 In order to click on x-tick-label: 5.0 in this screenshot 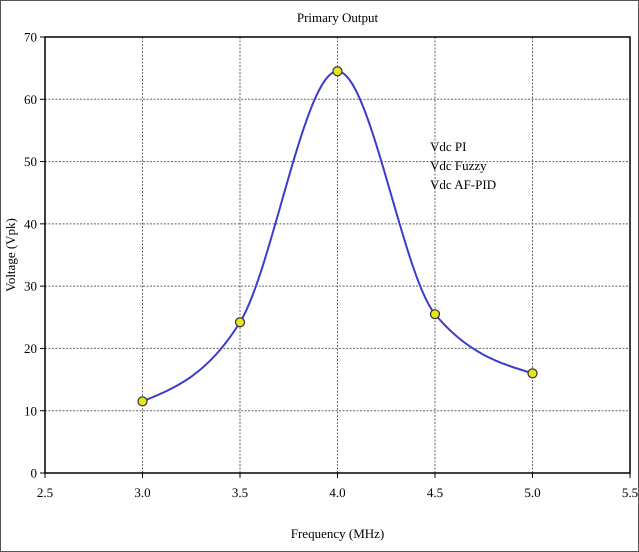, I will do `click(532, 492)`.